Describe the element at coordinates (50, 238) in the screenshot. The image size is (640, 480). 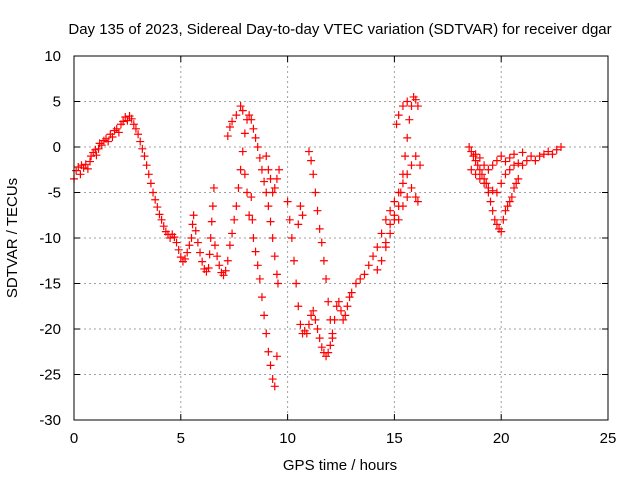
I see `y-tick-label: -10` at that location.